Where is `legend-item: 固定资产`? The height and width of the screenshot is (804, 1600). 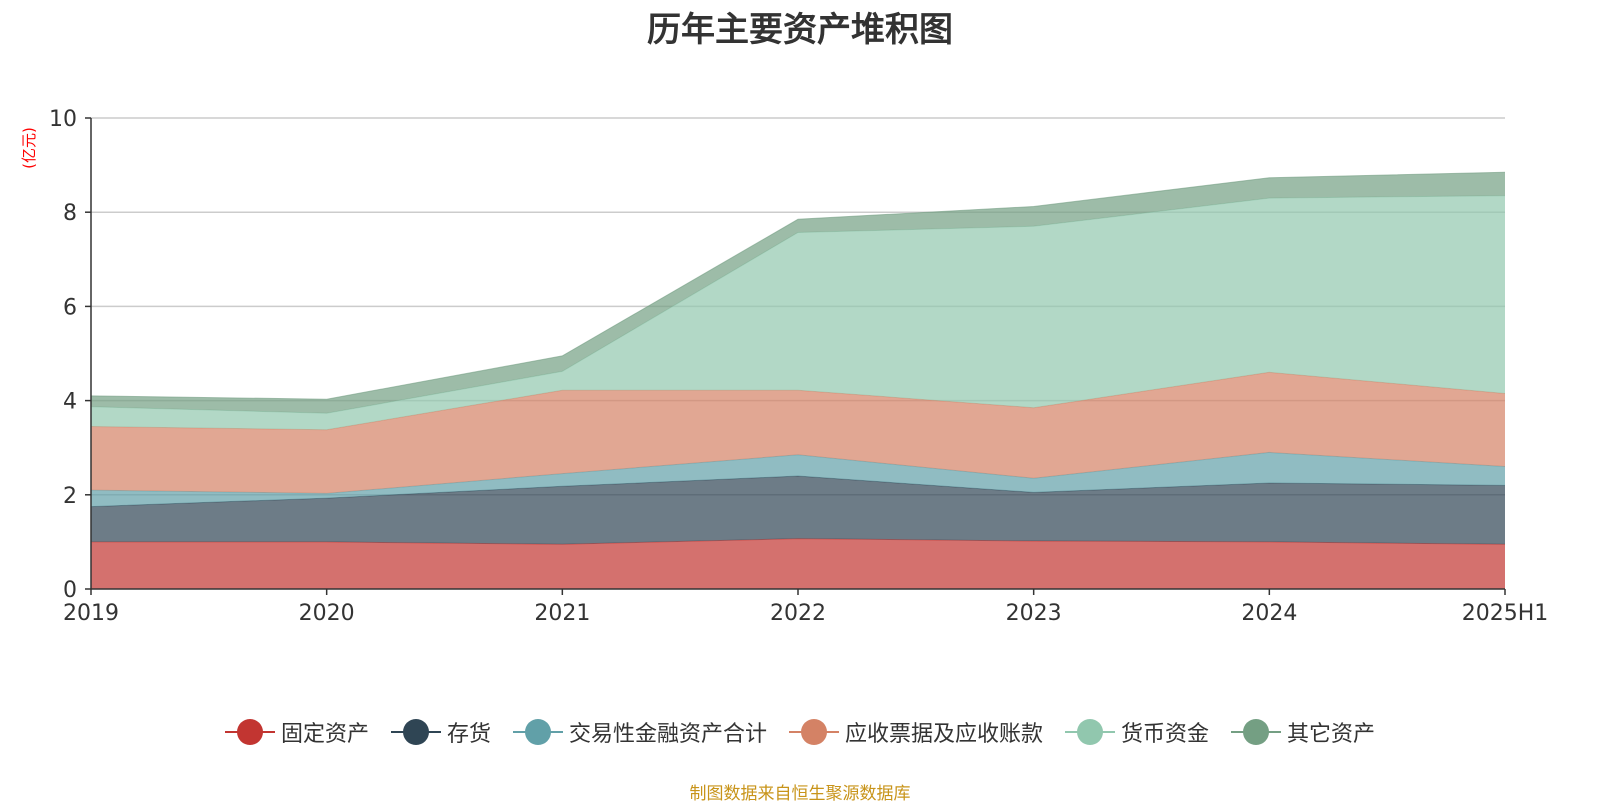 legend-item: 固定资产 is located at coordinates (296, 732).